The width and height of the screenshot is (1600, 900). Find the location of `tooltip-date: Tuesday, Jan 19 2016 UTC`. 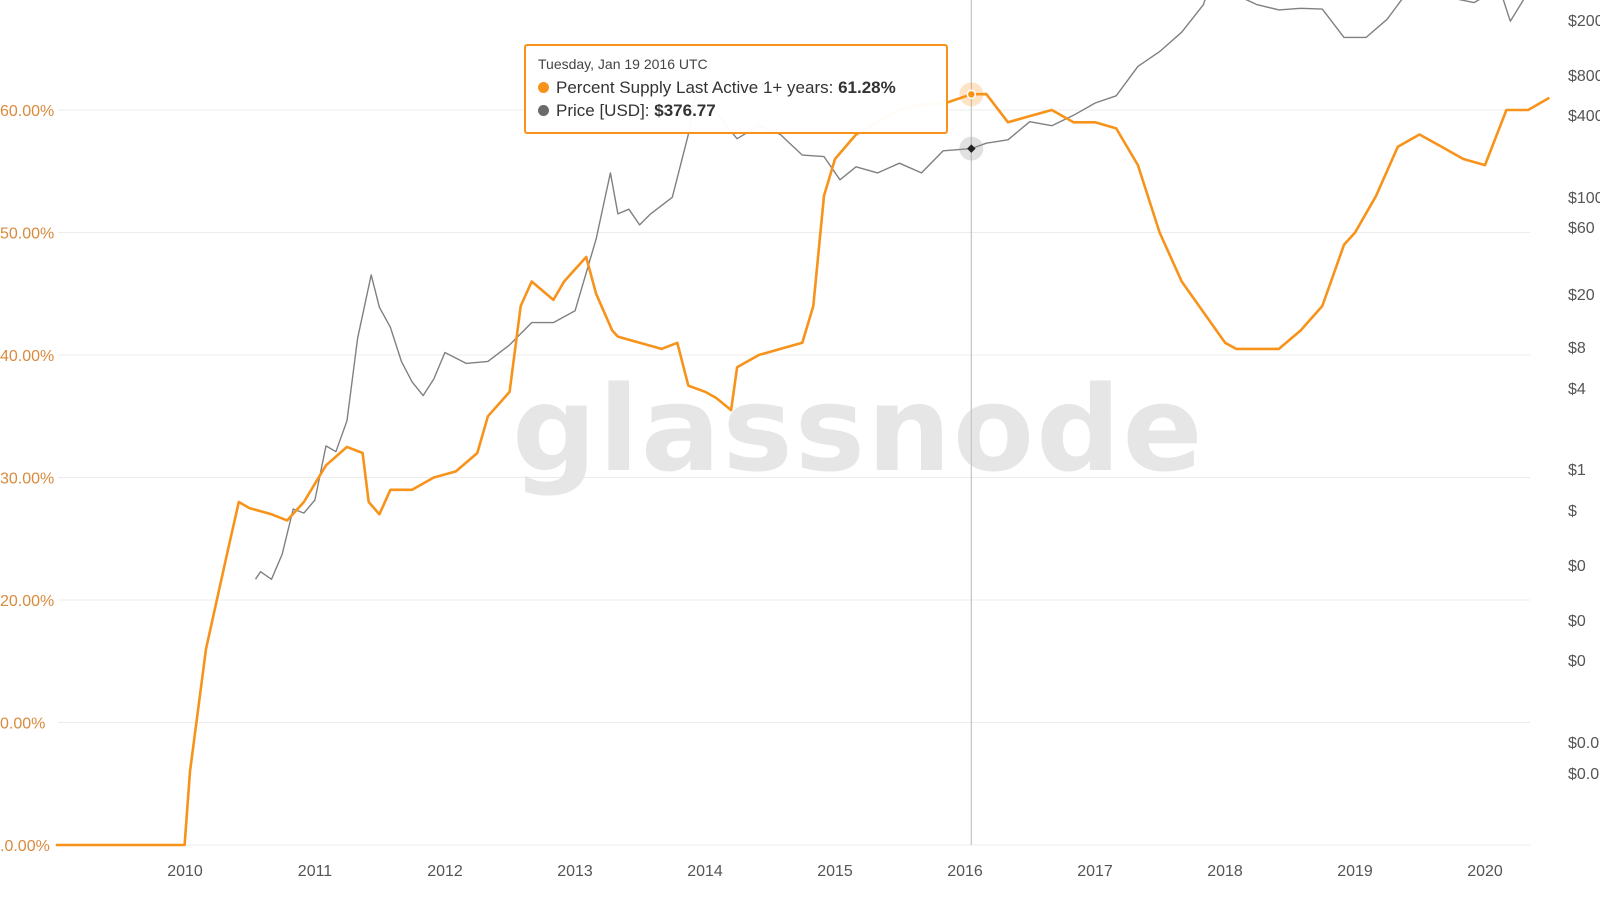

tooltip-date: Tuesday, Jan 19 2016 UTC is located at coordinates (623, 64).